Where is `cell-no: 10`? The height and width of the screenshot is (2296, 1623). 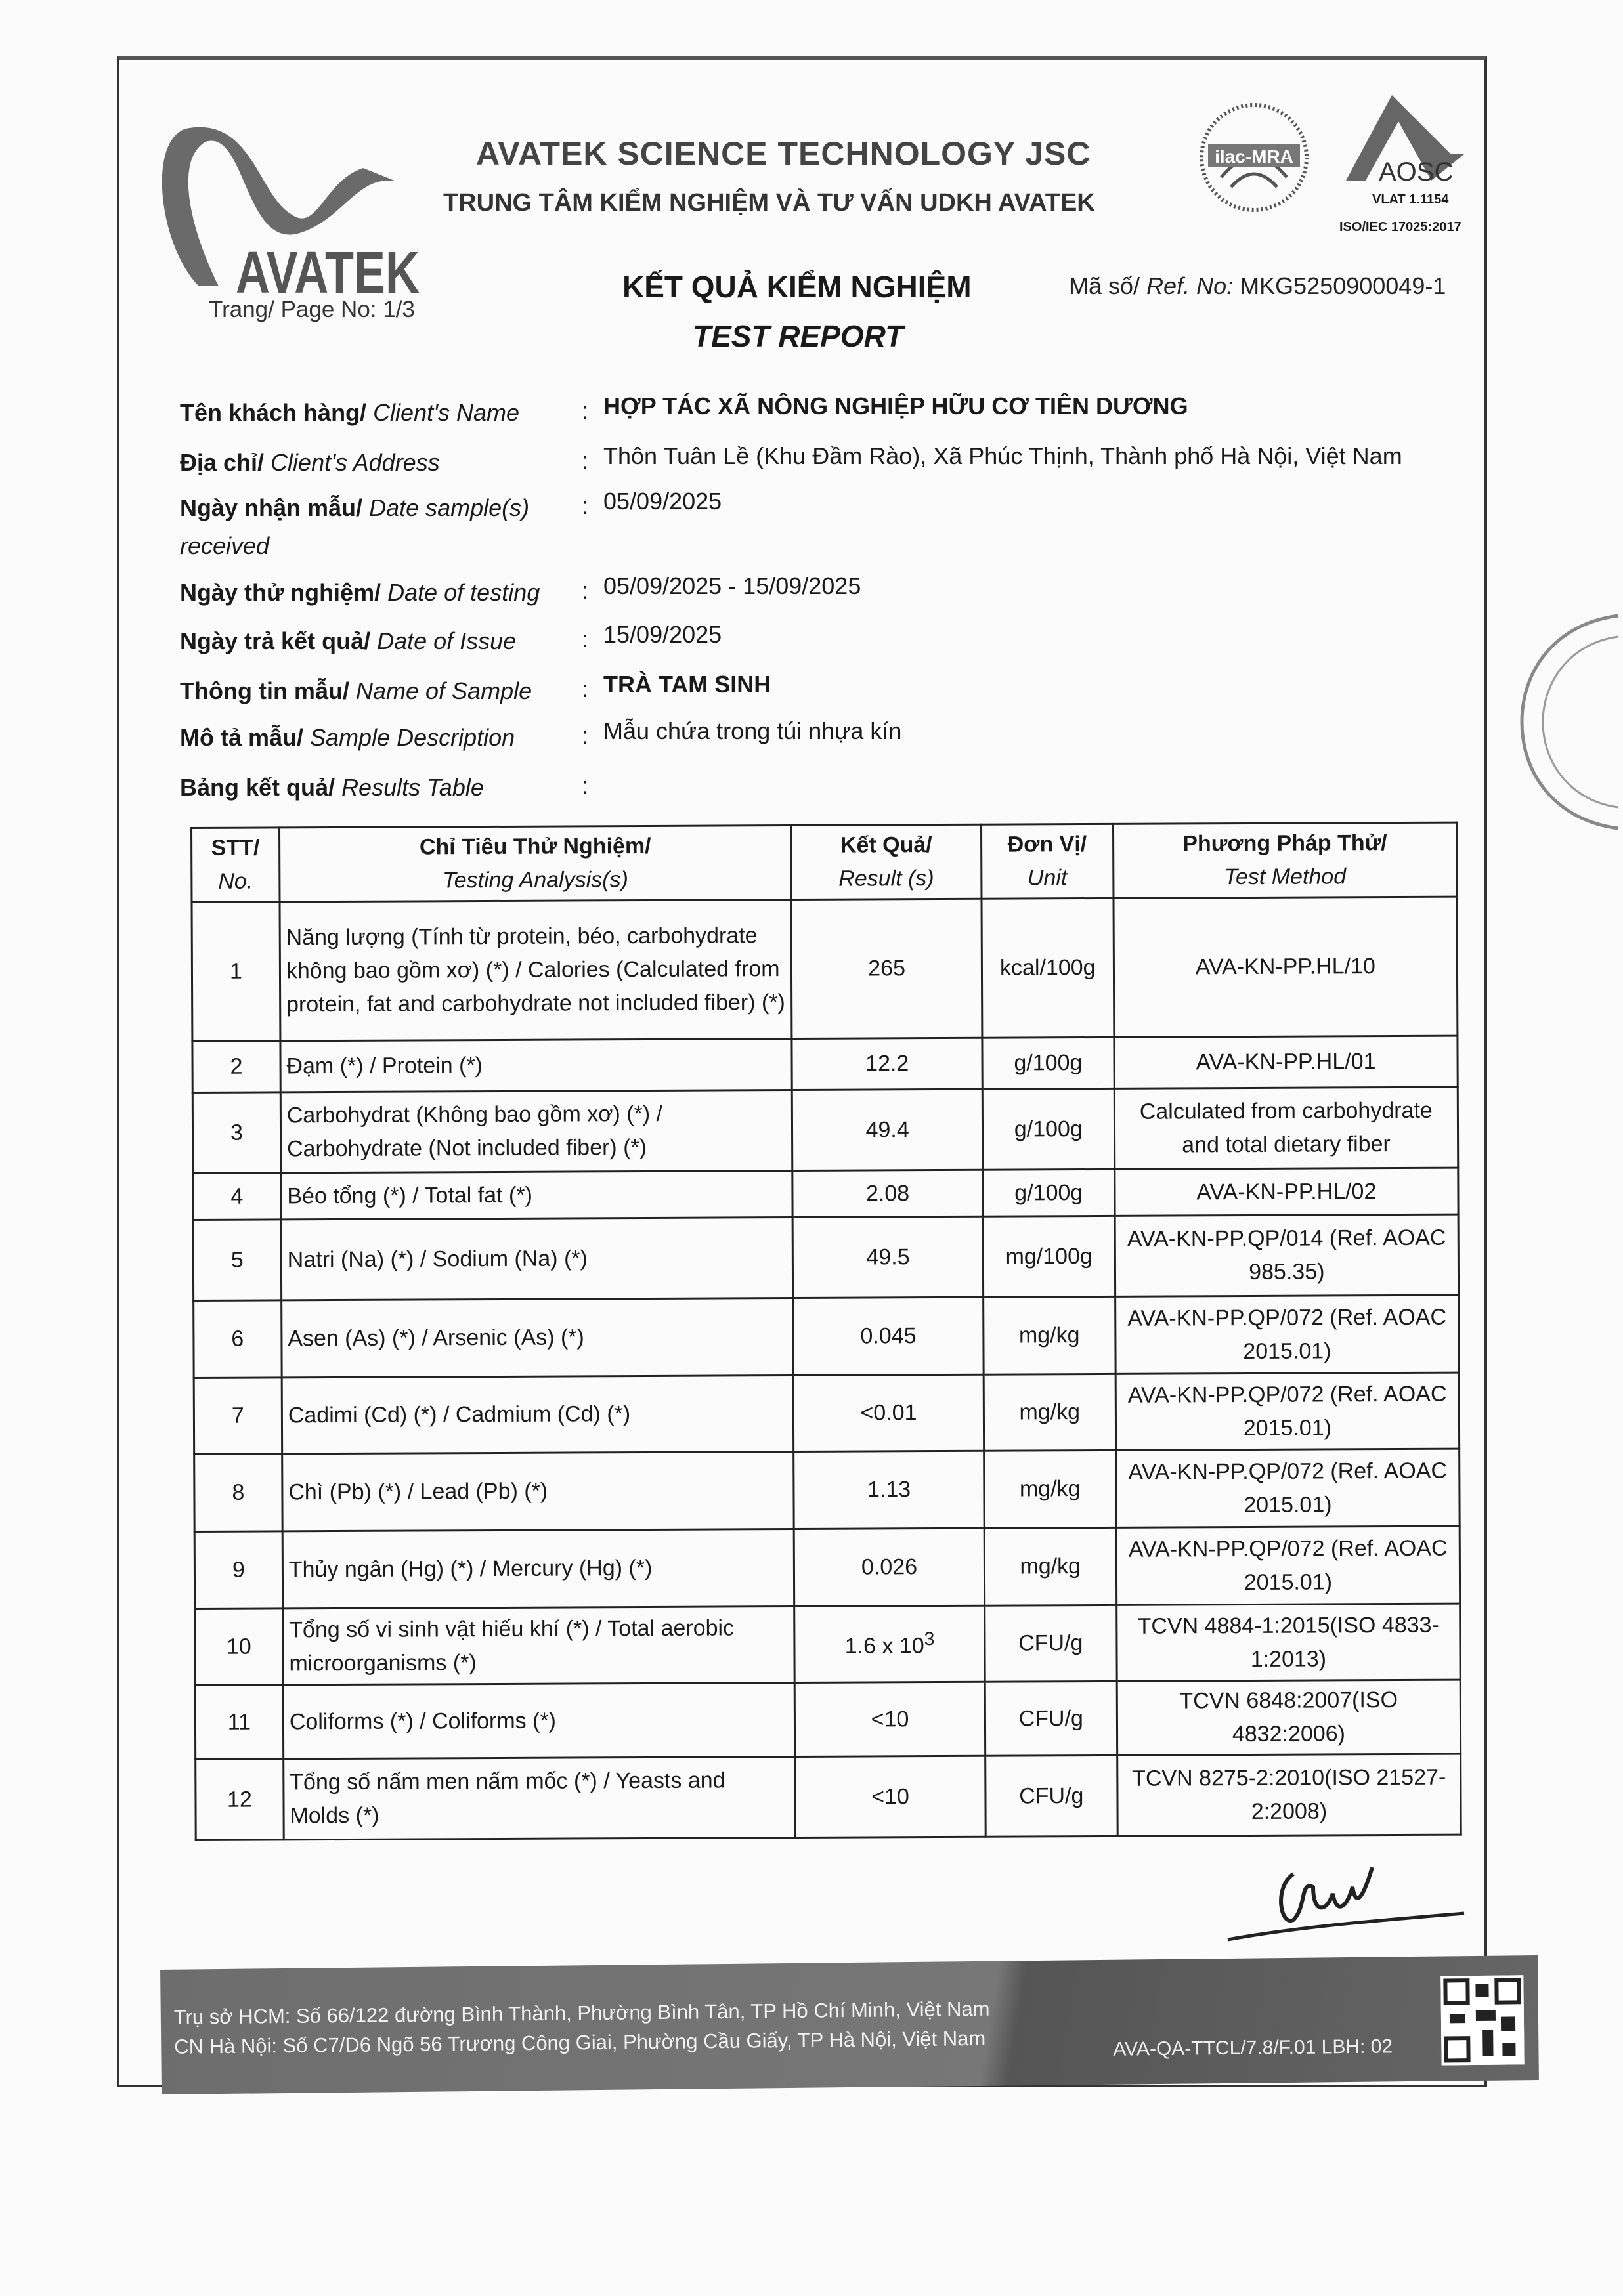
cell-no: 10 is located at coordinates (239, 1647).